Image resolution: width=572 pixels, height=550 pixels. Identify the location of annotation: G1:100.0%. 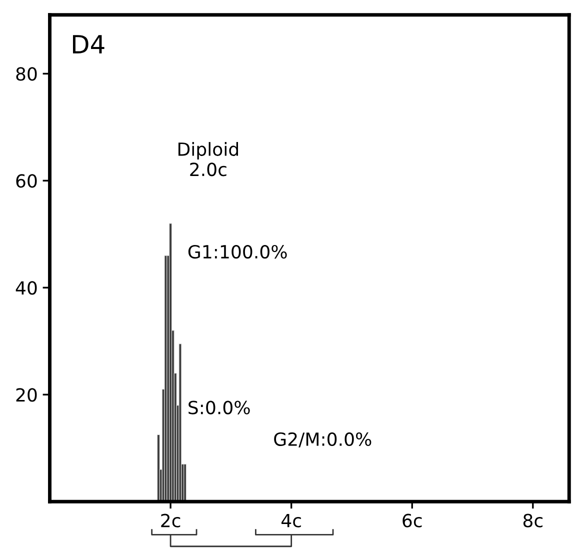
(237, 251).